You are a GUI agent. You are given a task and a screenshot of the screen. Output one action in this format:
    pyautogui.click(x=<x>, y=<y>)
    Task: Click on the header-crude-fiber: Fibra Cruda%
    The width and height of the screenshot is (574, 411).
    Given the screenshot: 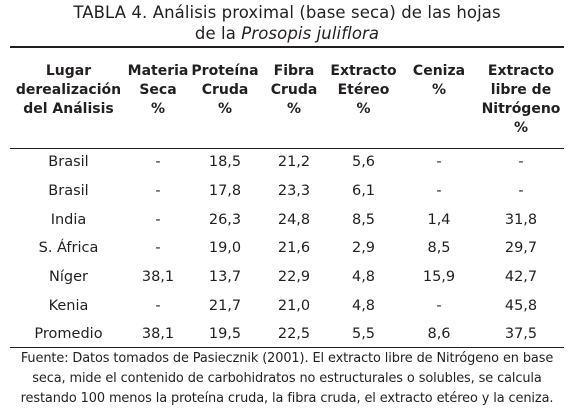 What is the action you would take?
    pyautogui.click(x=294, y=105)
    